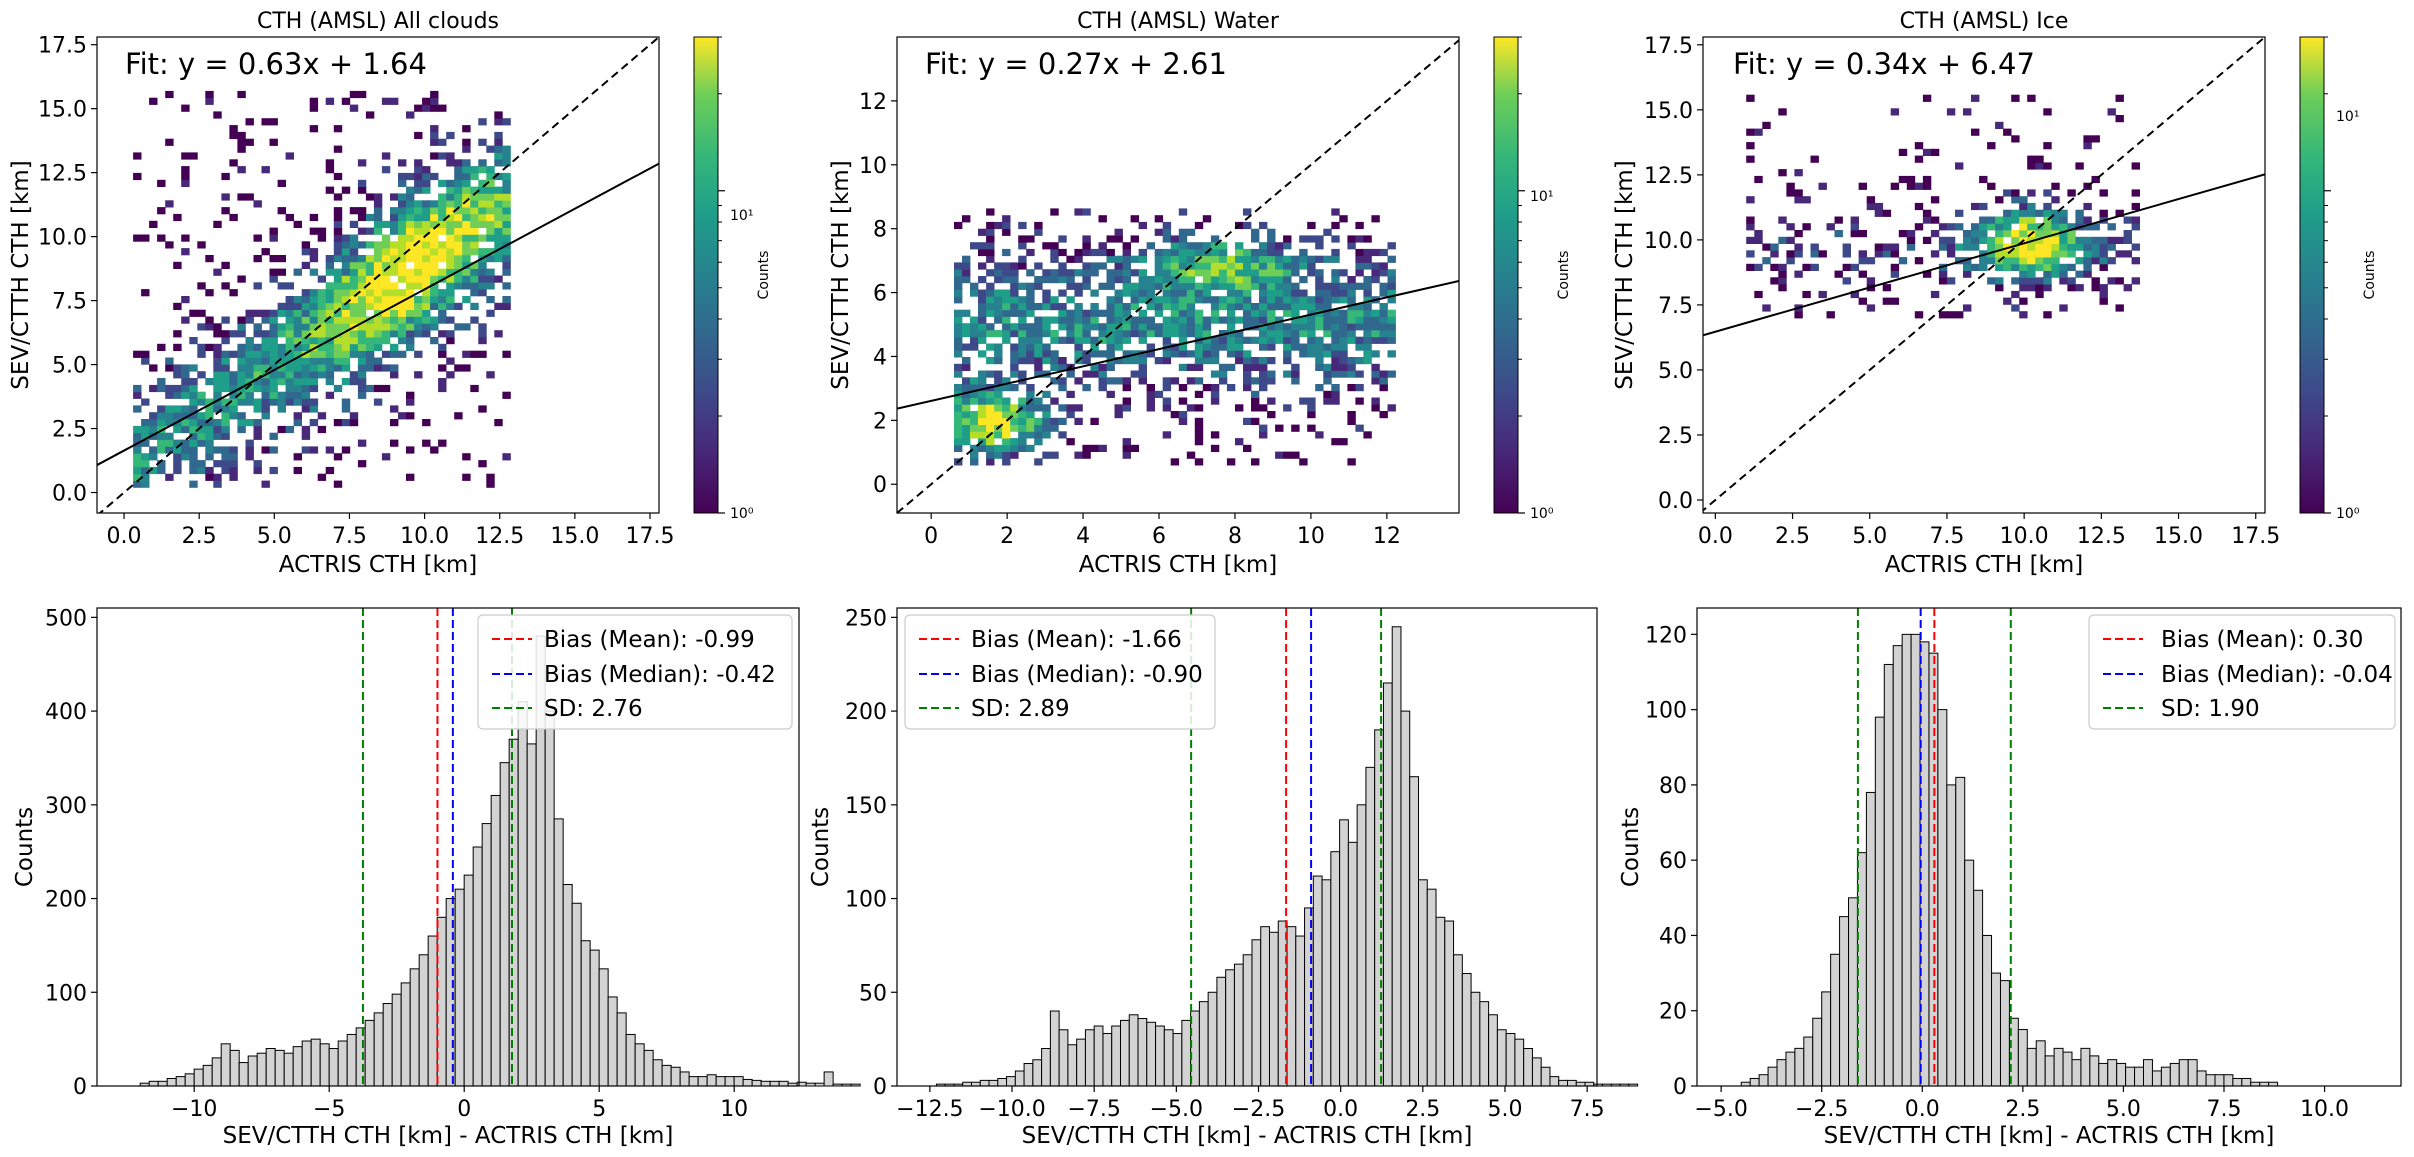 The width and height of the screenshot is (2414, 1157). What do you see at coordinates (62, 238) in the screenshot?
I see `y-tick-label: 10.0` at bounding box center [62, 238].